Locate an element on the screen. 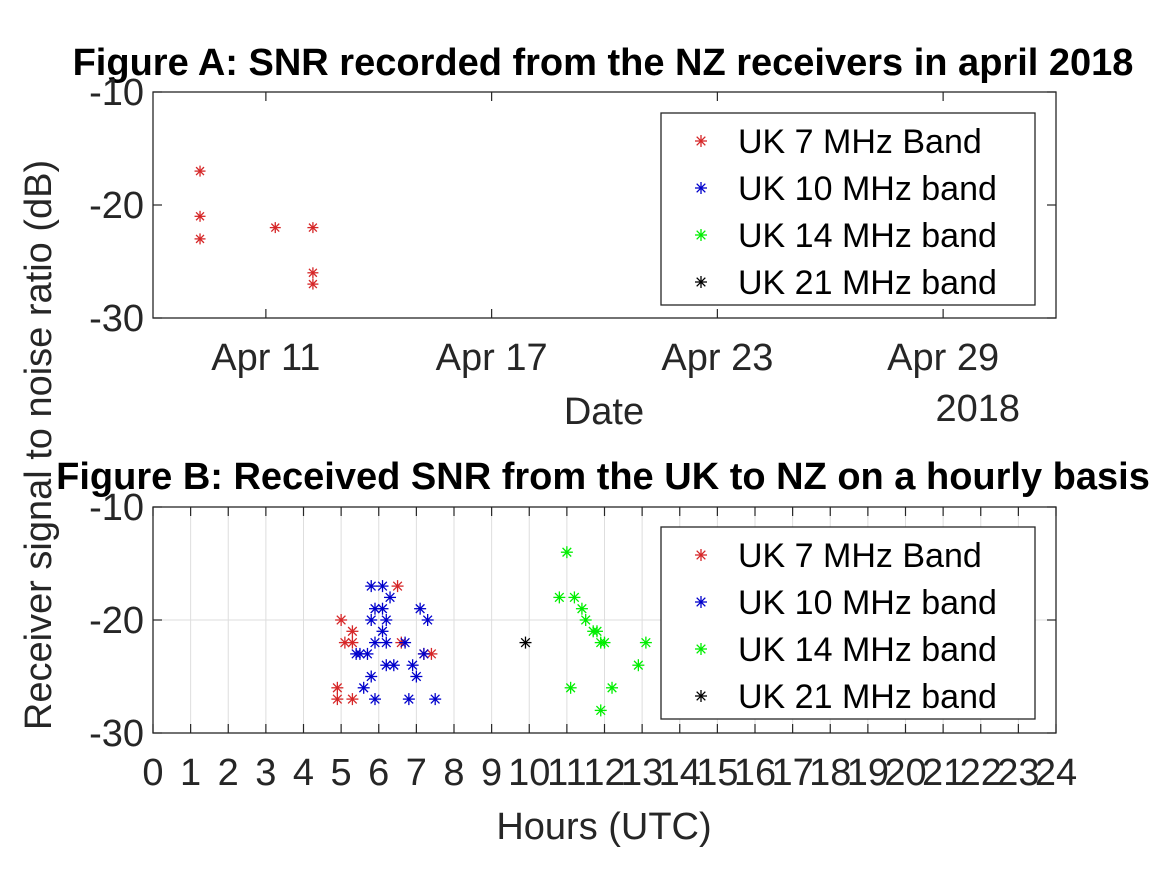 This screenshot has height=875, width=1167. chart-a-points is located at coordinates (256, 227).